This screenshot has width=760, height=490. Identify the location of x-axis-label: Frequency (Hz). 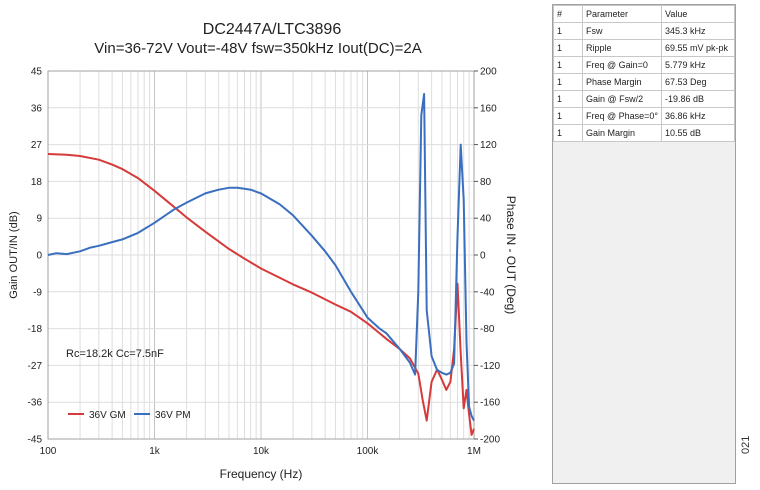
(261, 474).